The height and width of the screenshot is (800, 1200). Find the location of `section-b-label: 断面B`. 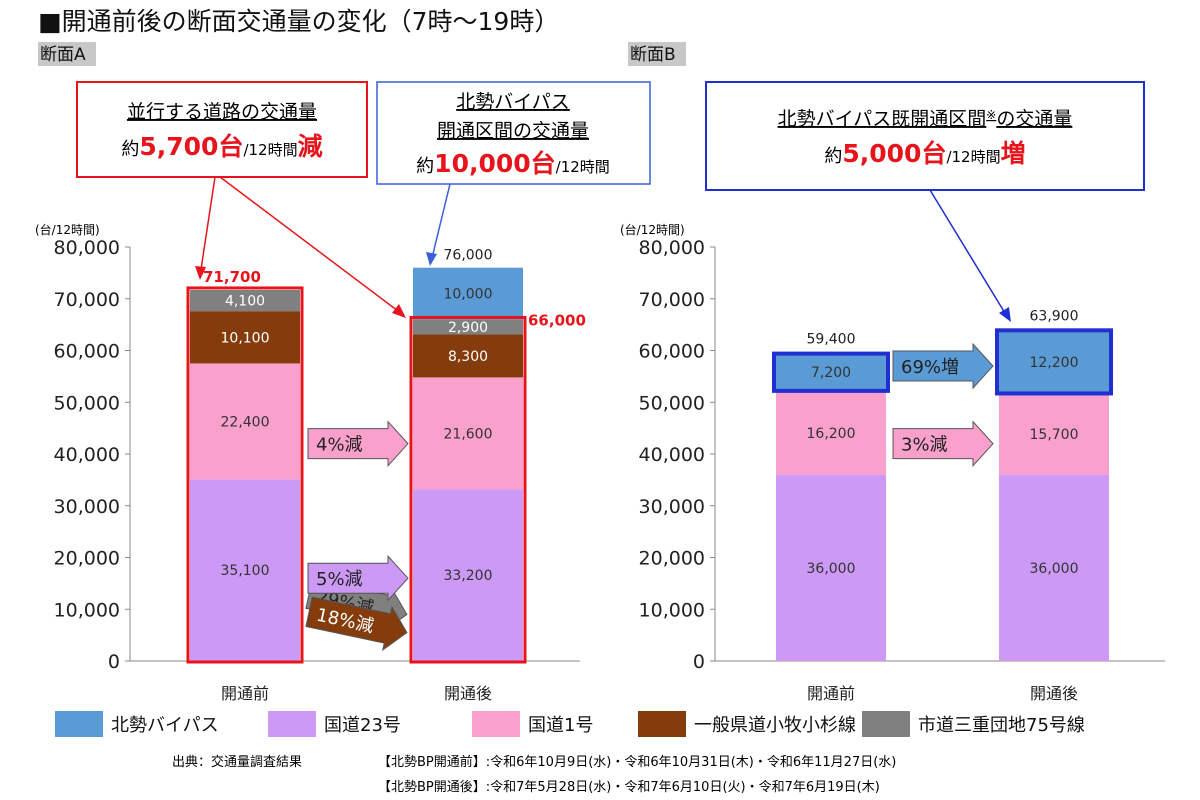

section-b-label: 断面B is located at coordinates (653, 55).